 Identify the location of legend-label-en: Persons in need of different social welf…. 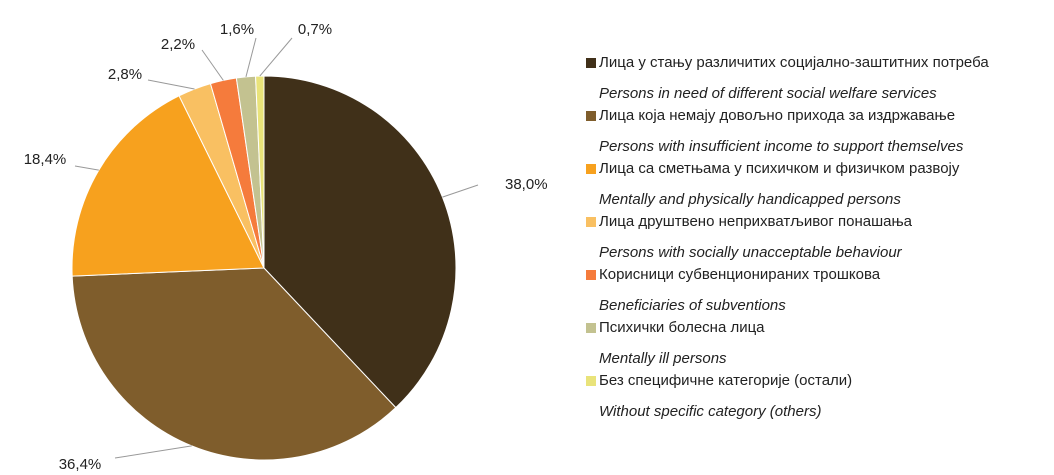
(768, 93).